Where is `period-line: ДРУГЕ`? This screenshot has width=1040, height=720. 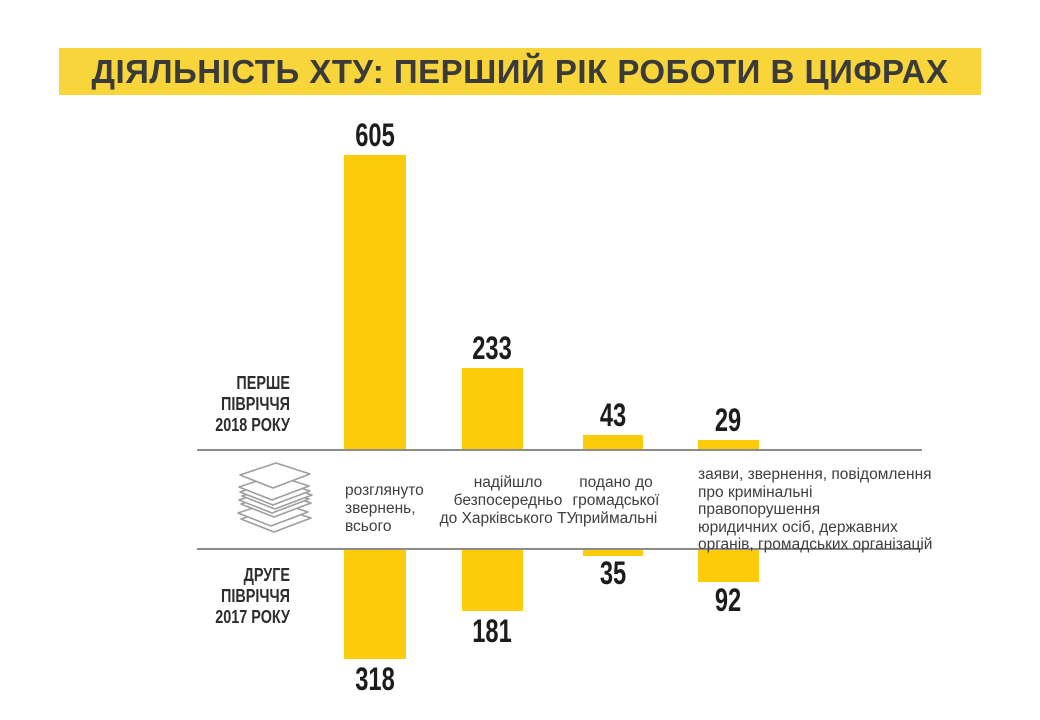
period-line: ДРУГЕ is located at coordinates (266, 575).